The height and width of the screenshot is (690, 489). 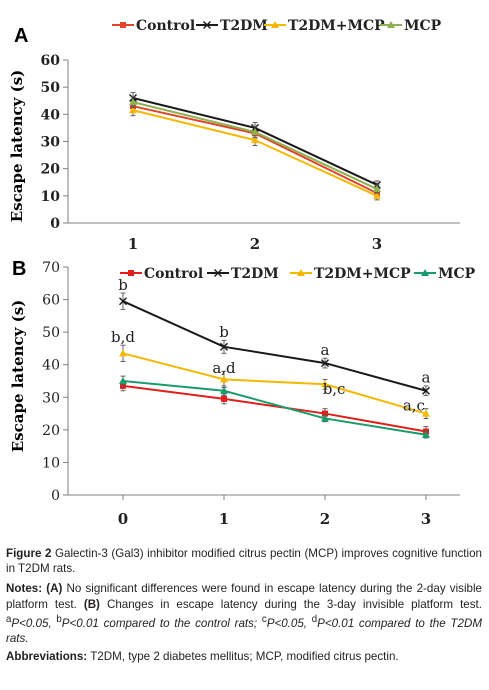 What do you see at coordinates (9, 619) in the screenshot?
I see `sup-a: a` at bounding box center [9, 619].